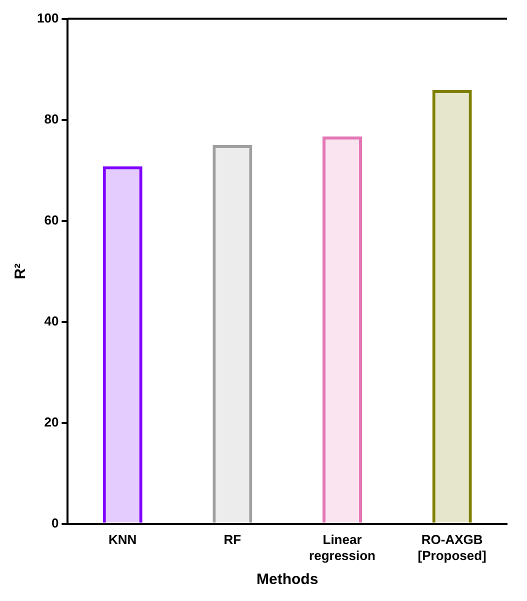  What do you see at coordinates (51, 422) in the screenshot?
I see `y-tick-label: 20` at bounding box center [51, 422].